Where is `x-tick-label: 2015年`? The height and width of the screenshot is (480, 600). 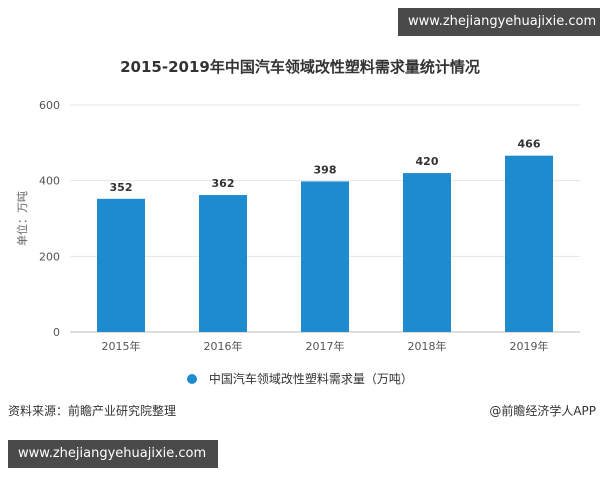 x-tick-label: 2015年 is located at coordinates (121, 346).